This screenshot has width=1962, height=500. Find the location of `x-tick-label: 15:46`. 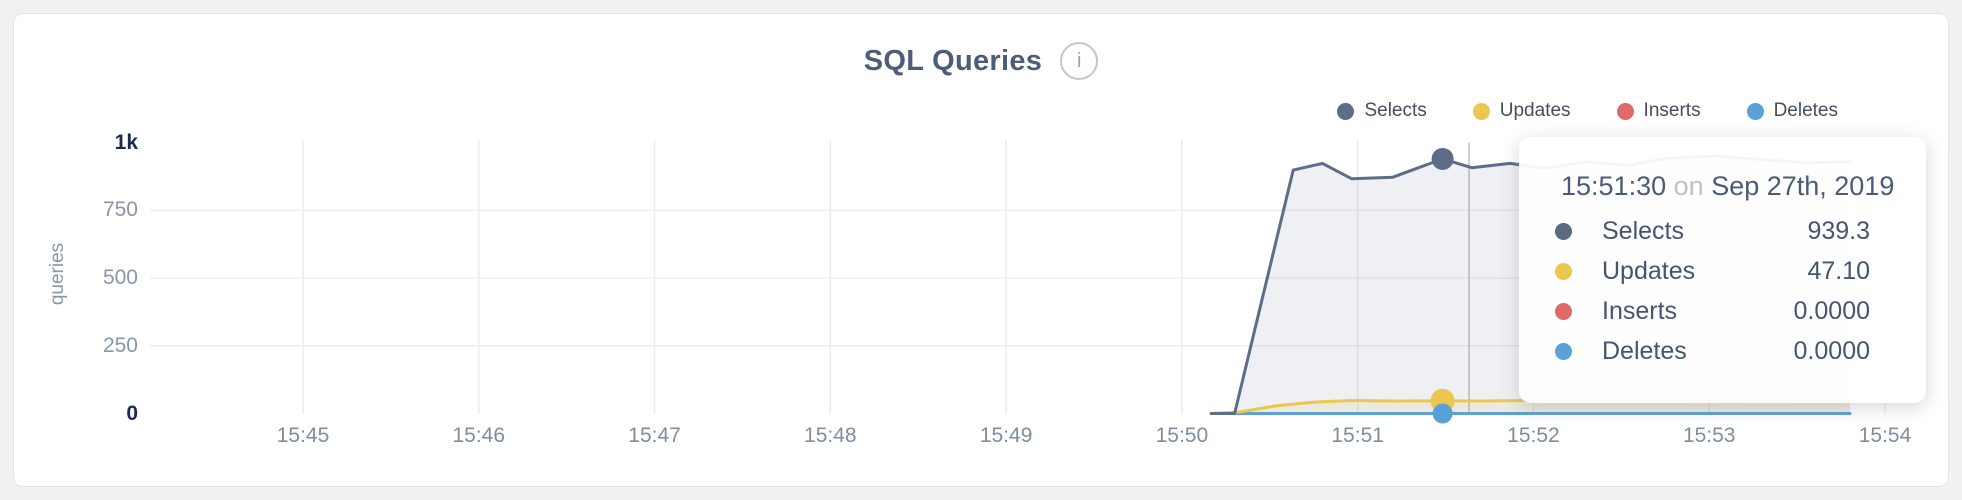

x-tick-label: 15:46 is located at coordinates (479, 435).